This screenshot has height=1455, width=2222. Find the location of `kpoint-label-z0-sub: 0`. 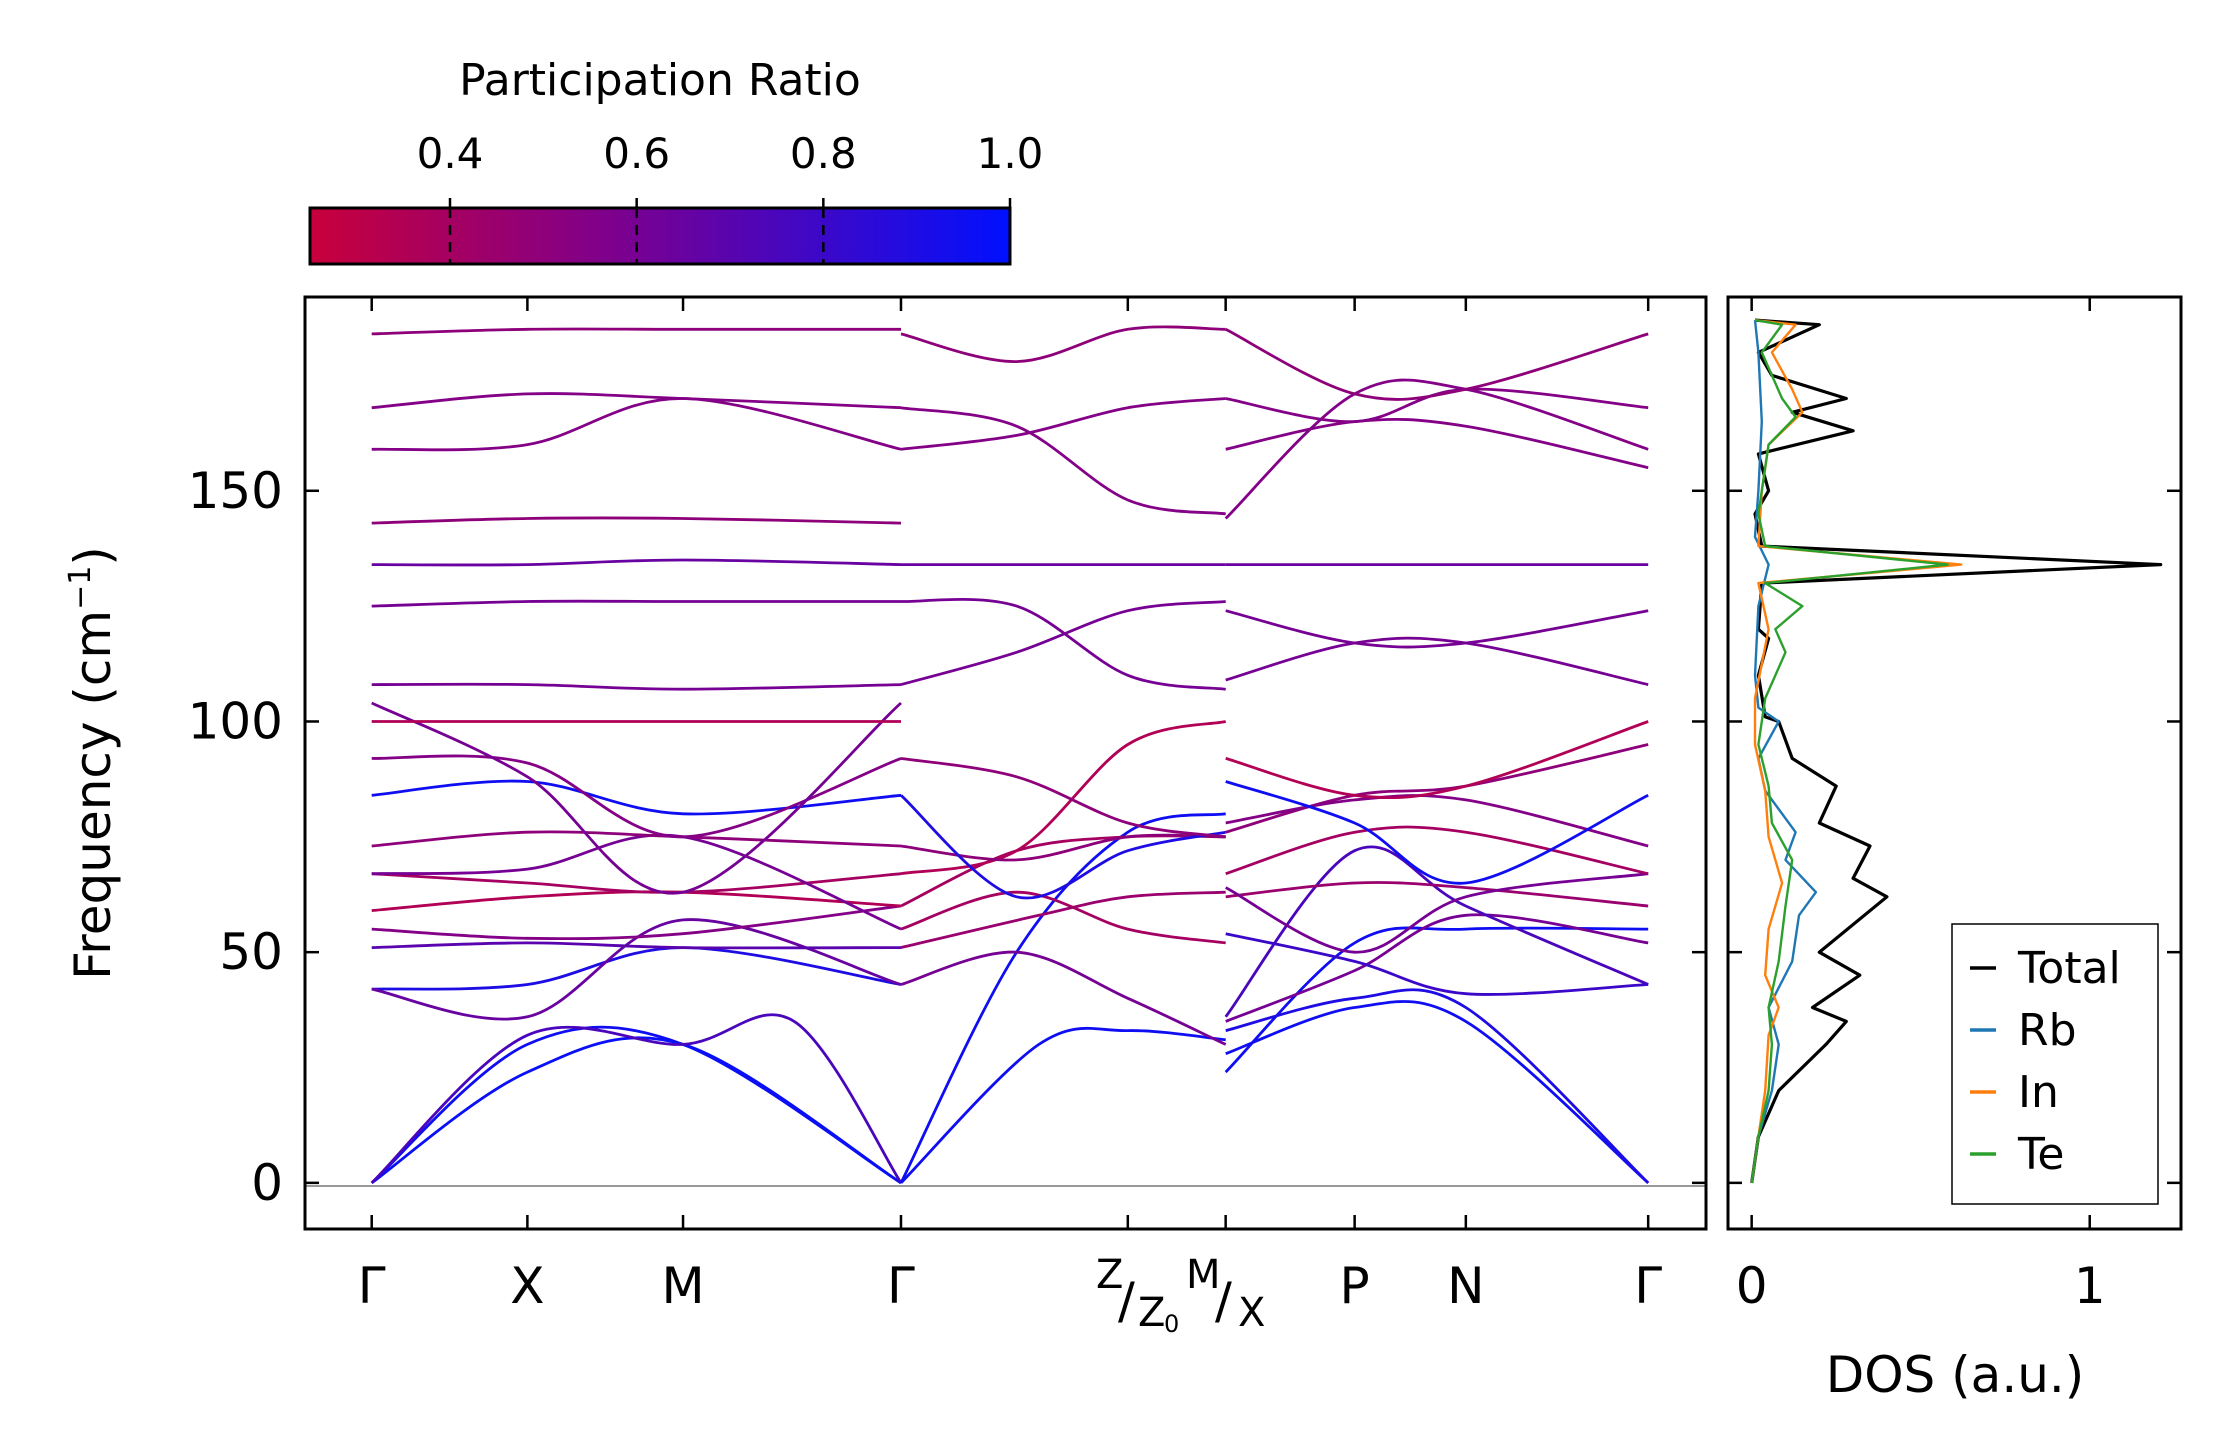

kpoint-label-z0-sub: 0 is located at coordinates (1171, 1324).